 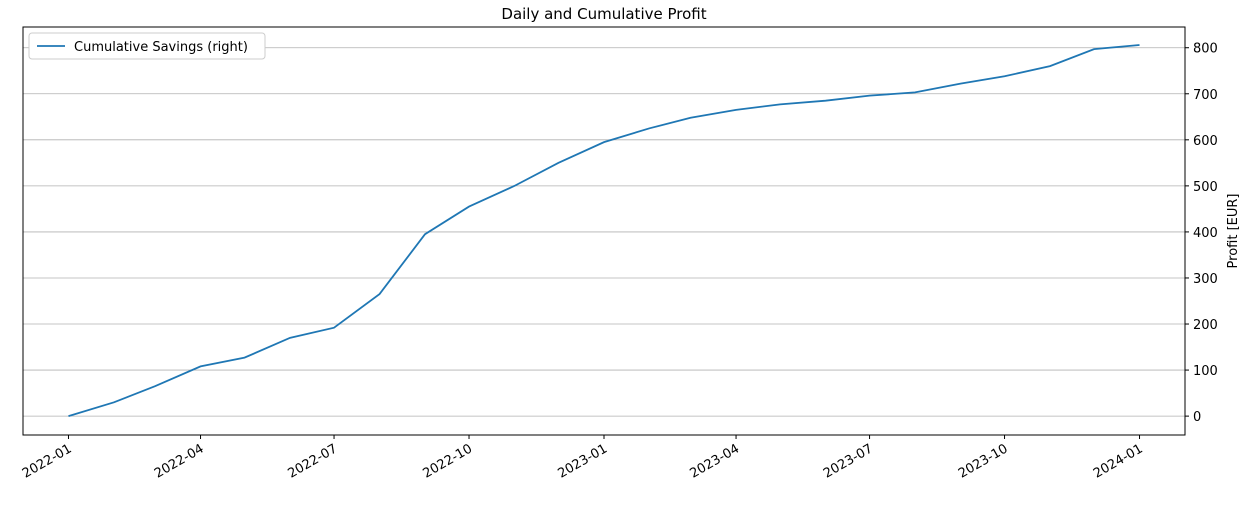 What do you see at coordinates (714, 461) in the screenshot?
I see `x-tick-label: 2023-04` at bounding box center [714, 461].